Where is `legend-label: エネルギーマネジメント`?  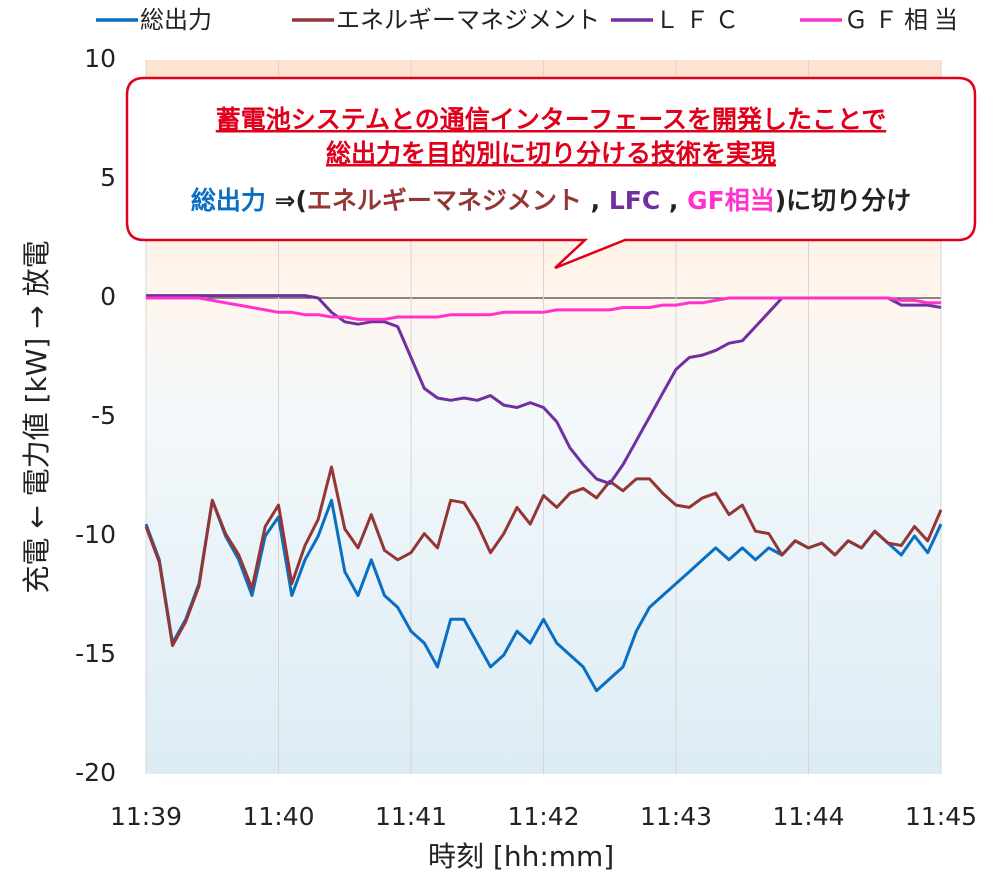 legend-label: エネルギーマネジメント is located at coordinates (468, 20).